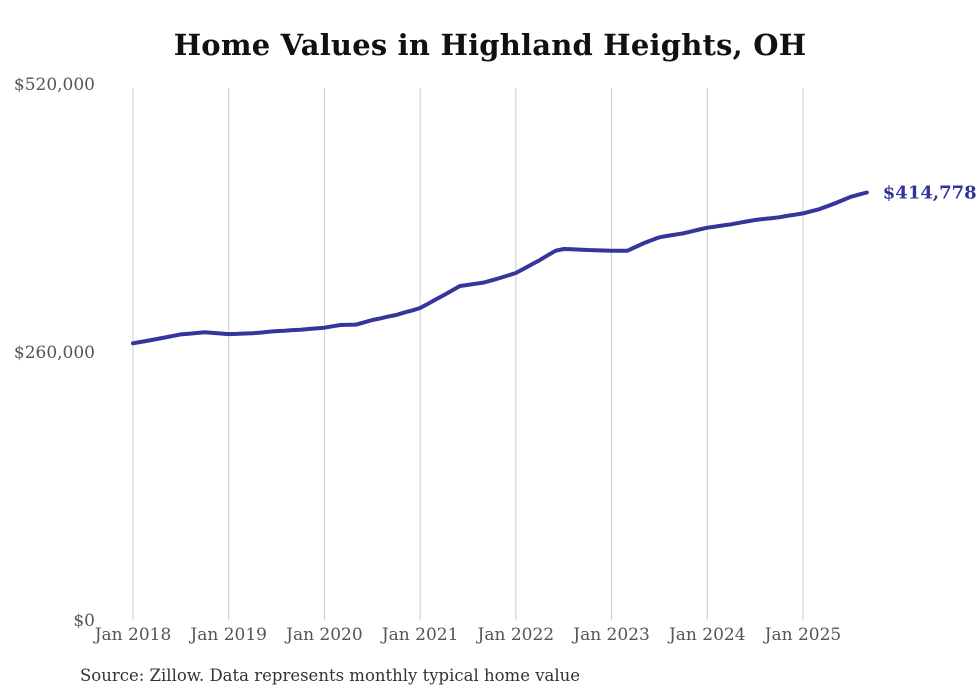 This screenshot has width=980, height=699. What do you see at coordinates (84, 621) in the screenshot?
I see `y-axis-tick-label: $0` at bounding box center [84, 621].